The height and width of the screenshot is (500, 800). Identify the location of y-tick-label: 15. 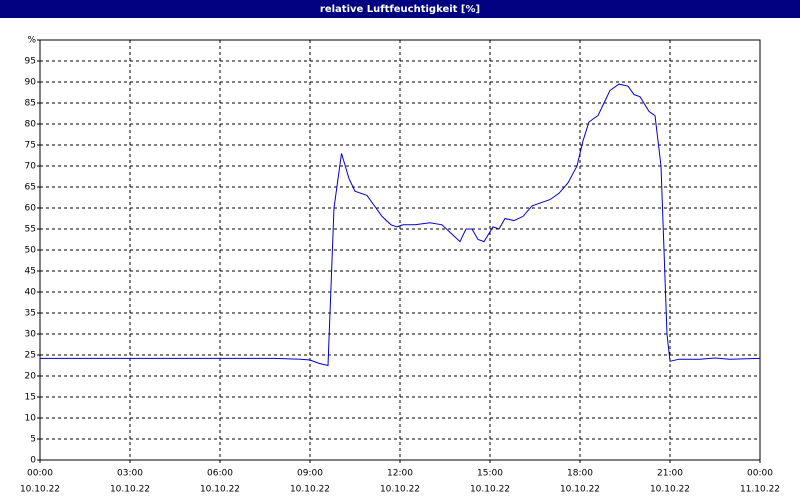
(30, 398).